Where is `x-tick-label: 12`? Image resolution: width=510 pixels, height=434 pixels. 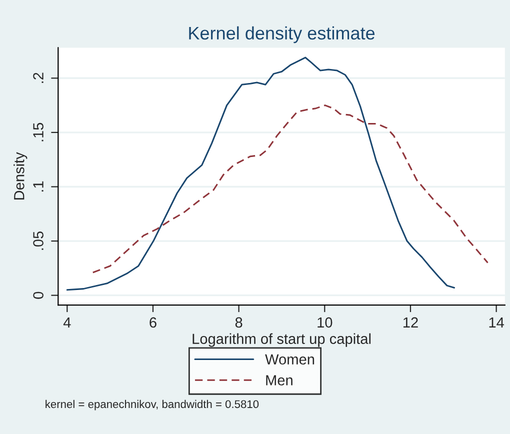
x-tick-label: 12 is located at coordinates (410, 322).